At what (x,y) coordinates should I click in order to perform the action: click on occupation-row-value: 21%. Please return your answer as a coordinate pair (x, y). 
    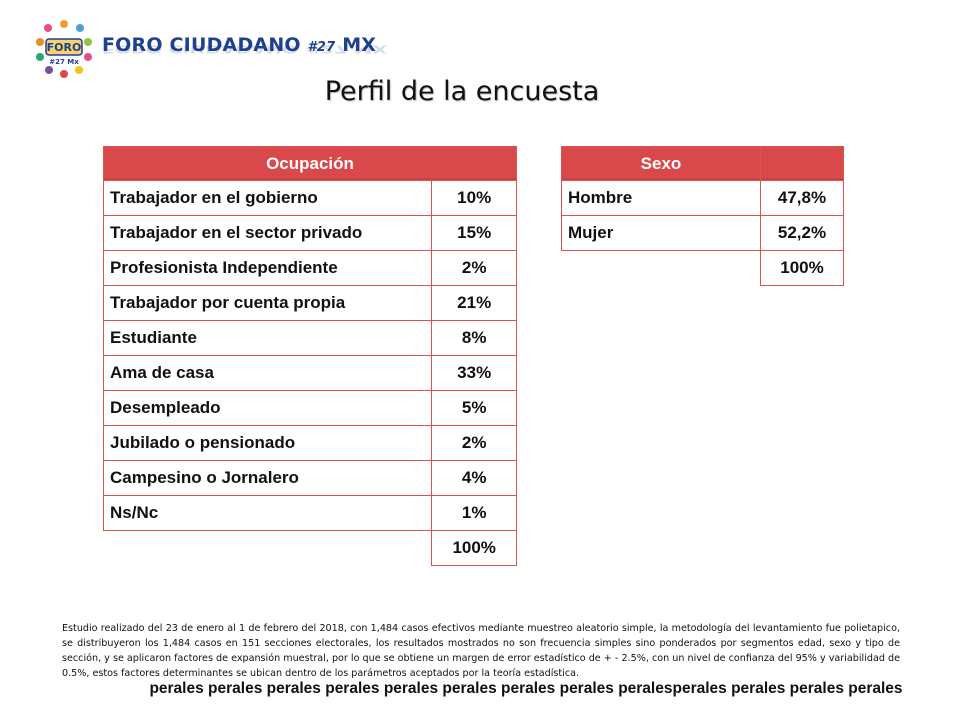
    Looking at the image, I should click on (474, 303).